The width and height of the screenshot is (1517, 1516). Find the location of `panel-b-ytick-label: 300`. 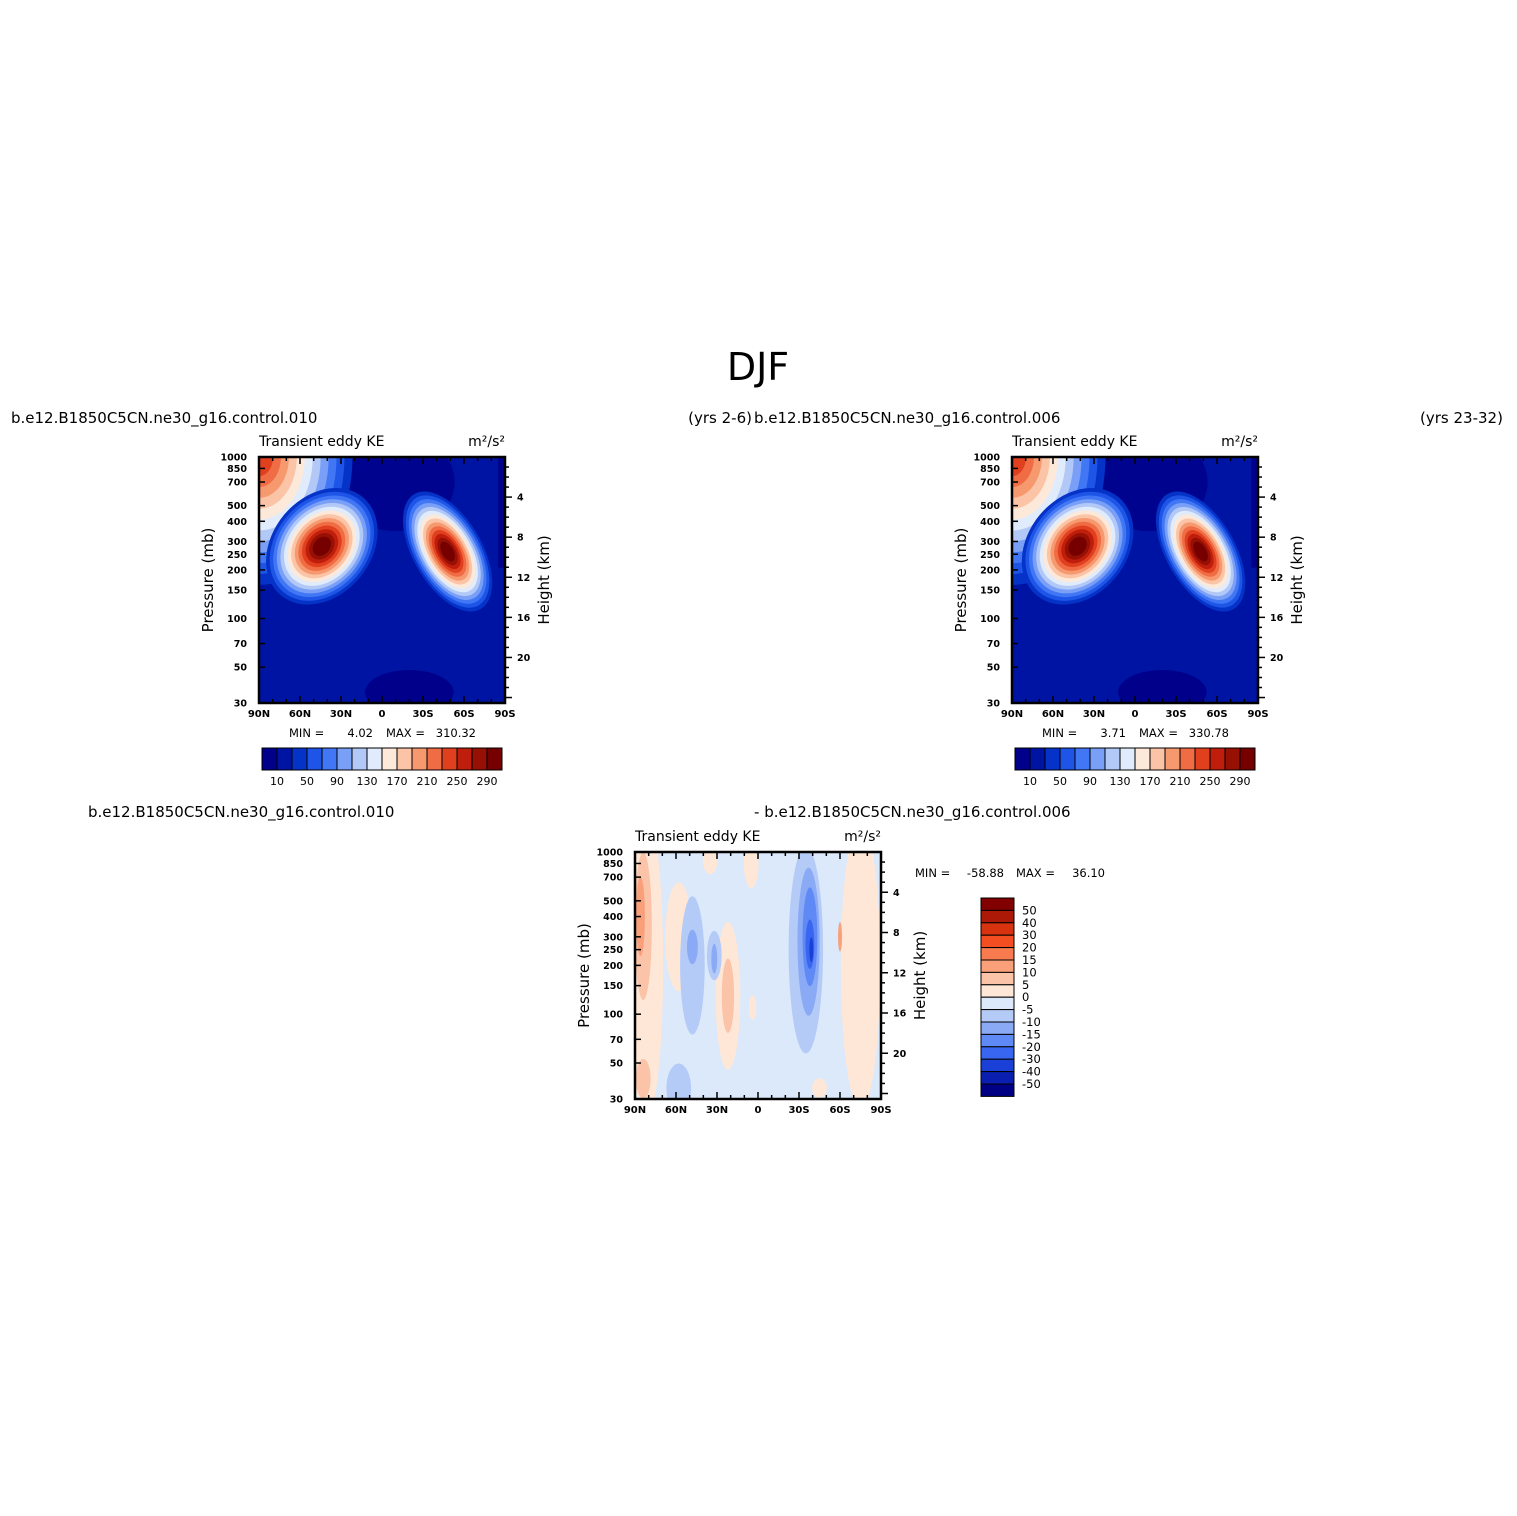

panel-b-ytick-label: 300 is located at coordinates (990, 542).